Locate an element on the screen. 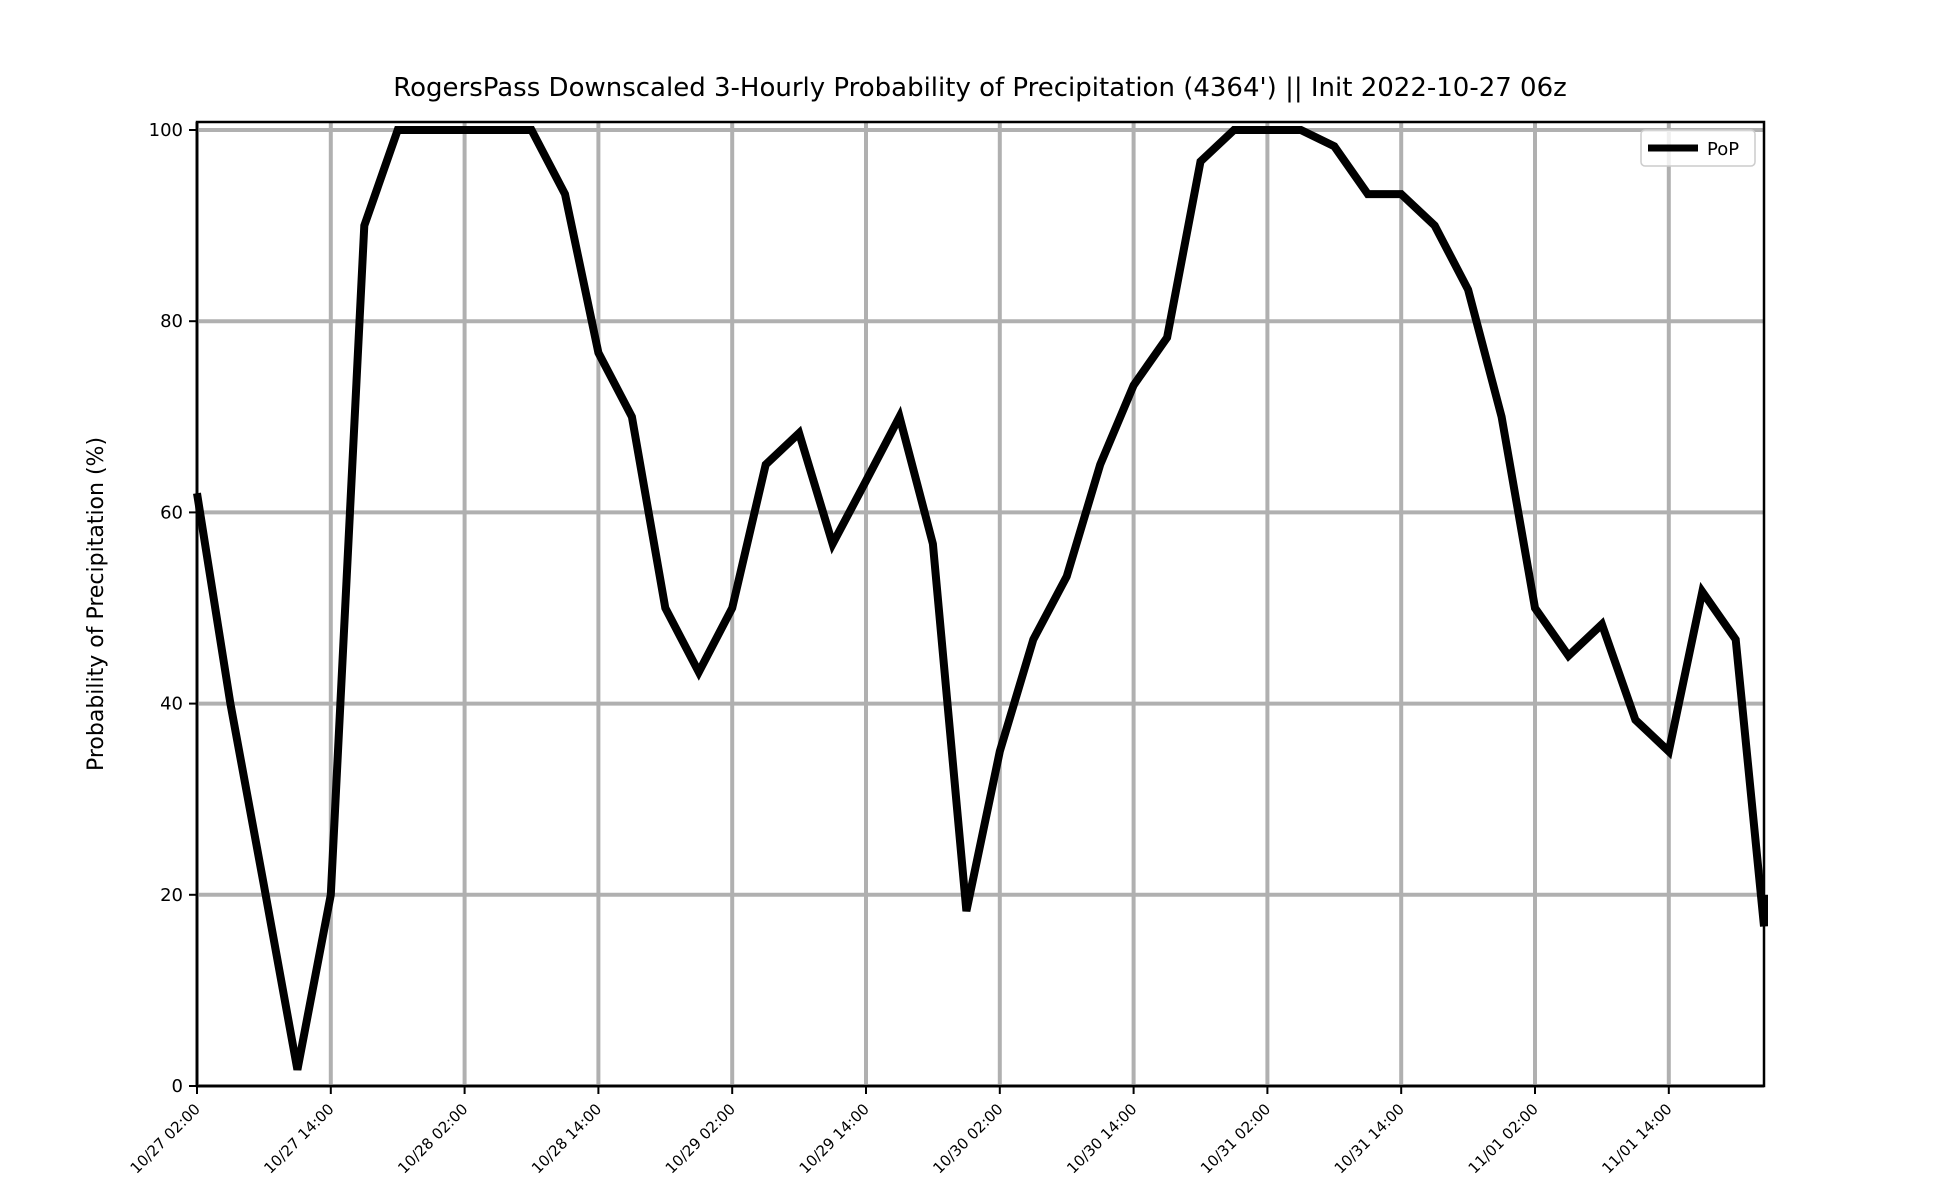 The height and width of the screenshot is (1200, 1950). y-tick-label: 0 is located at coordinates (177, 1086).